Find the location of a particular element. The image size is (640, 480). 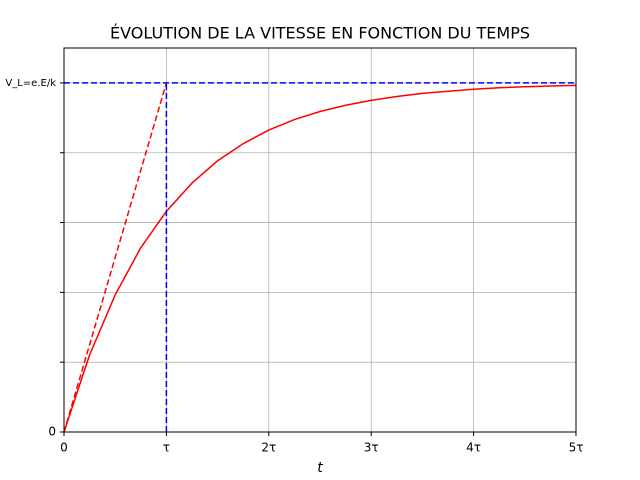

x-tick-label: 3τ is located at coordinates (371, 448).